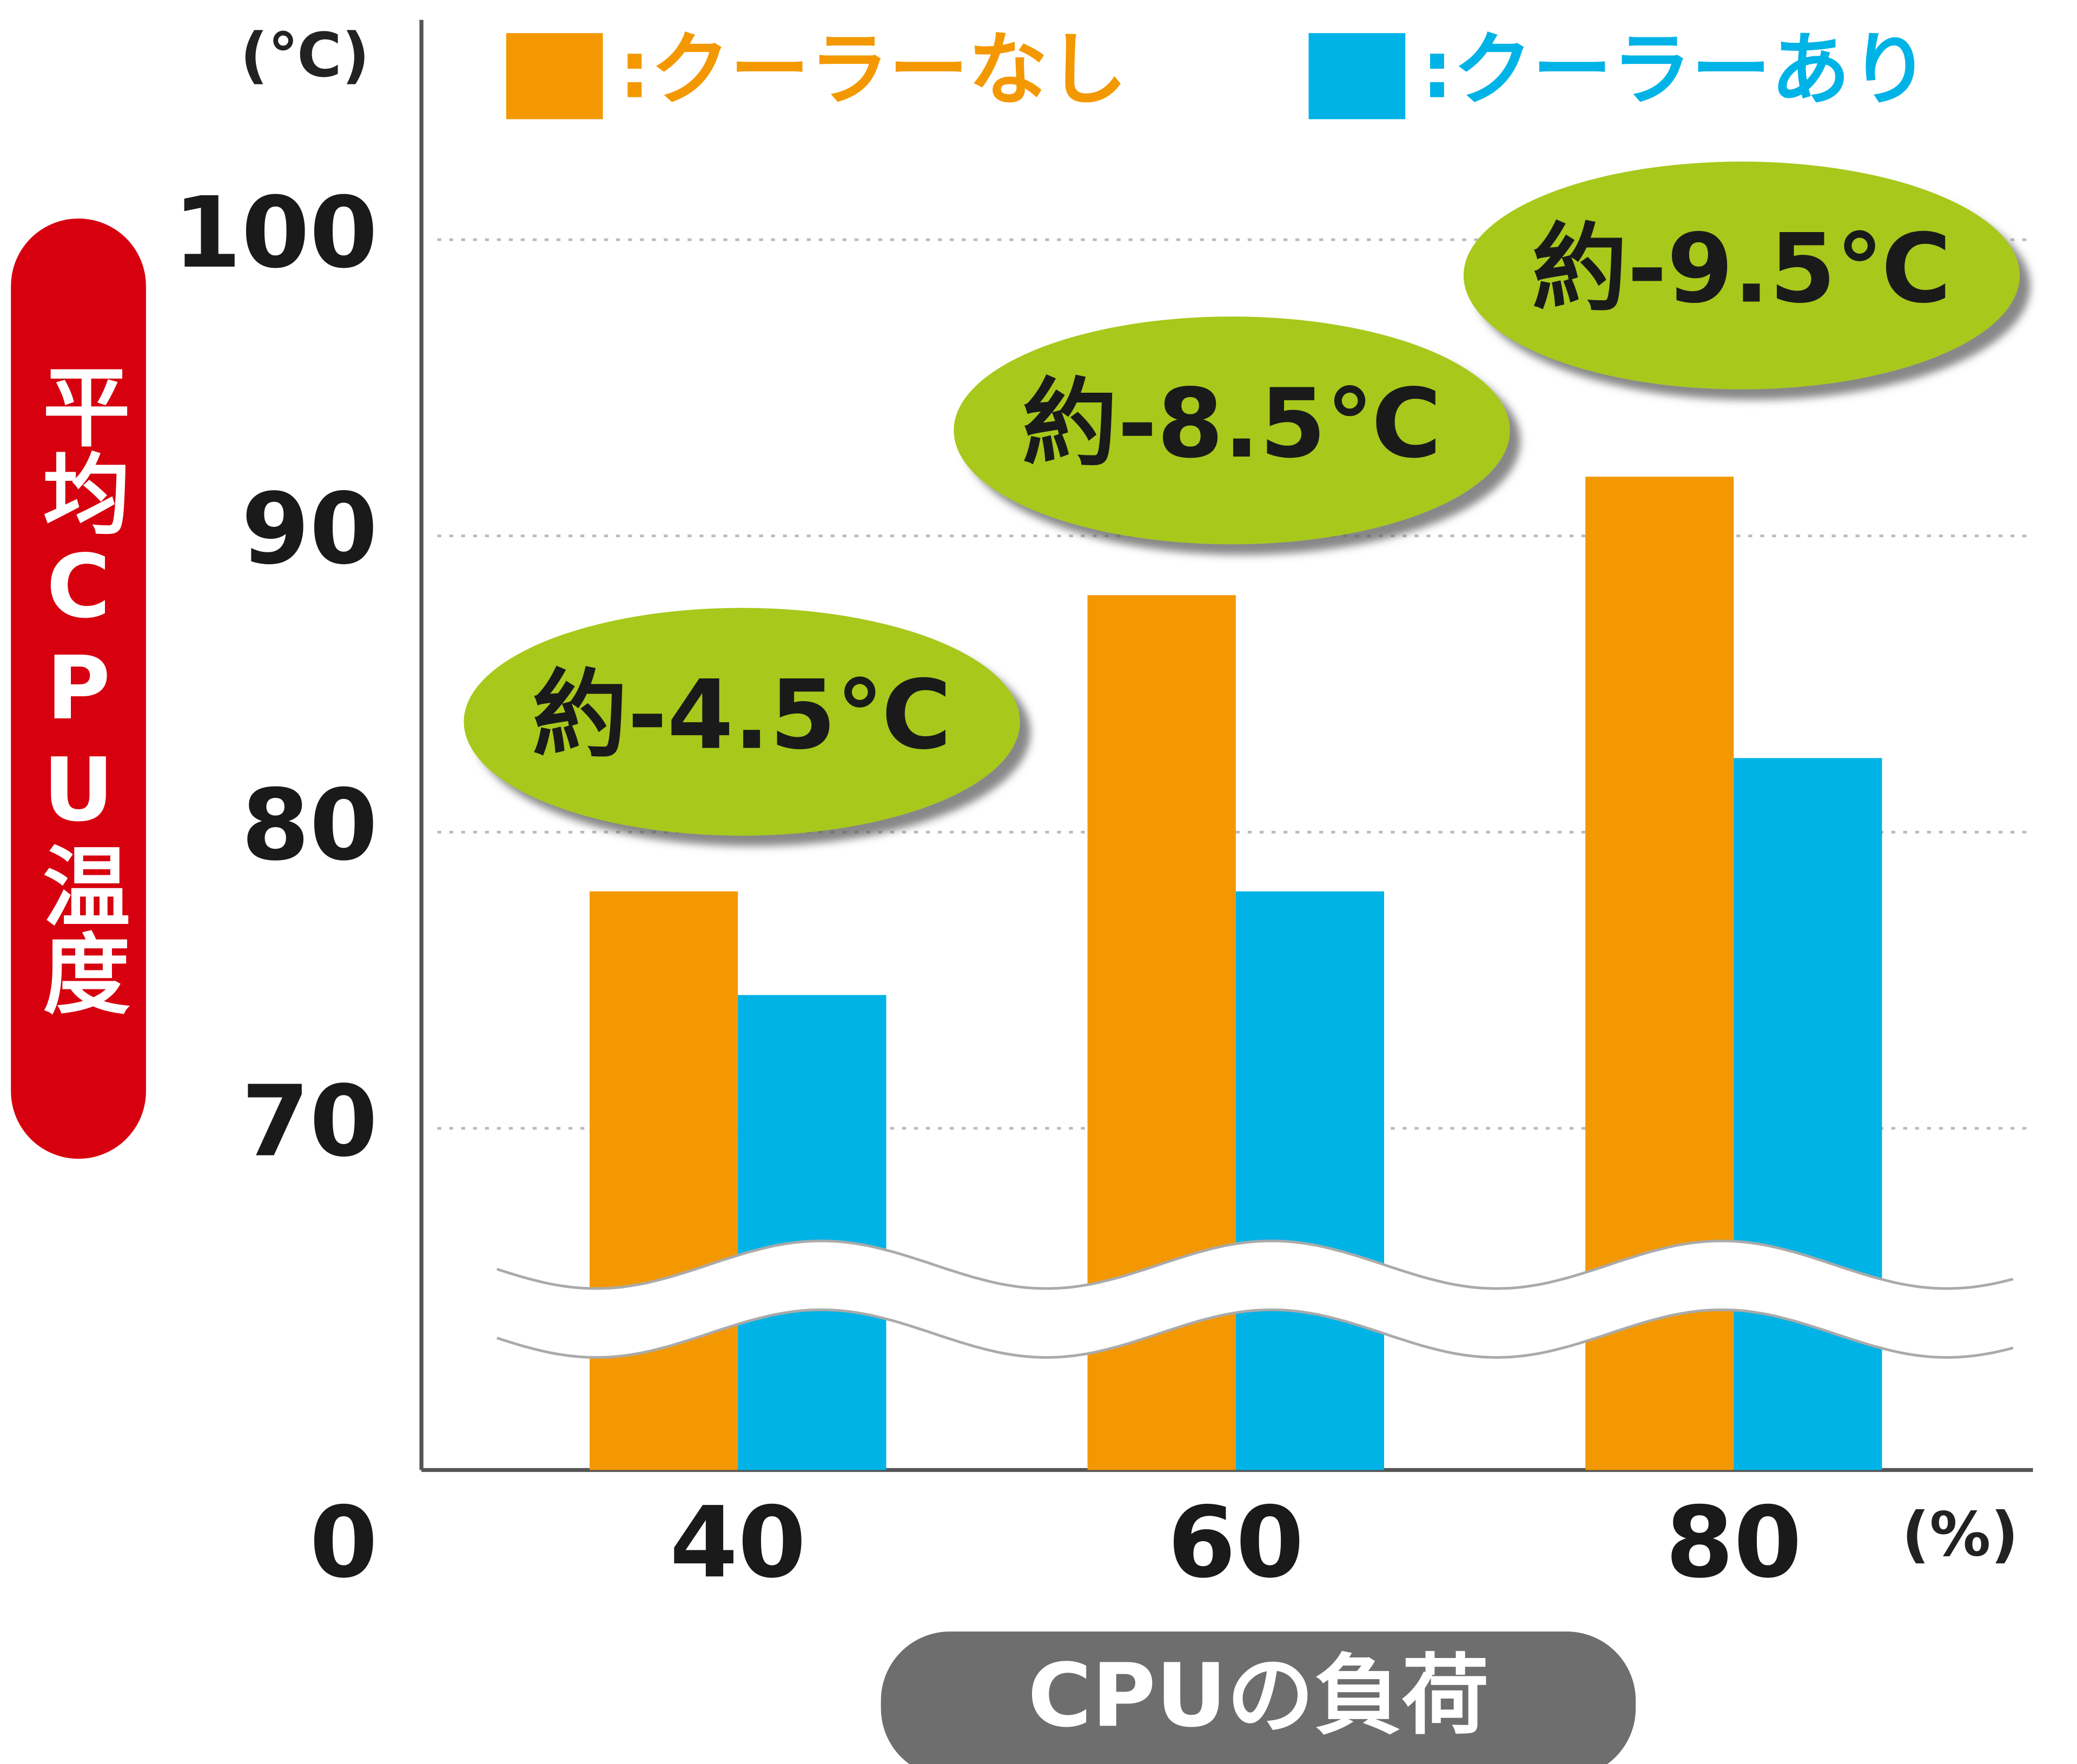  I want to click on y-axis-label: 平均CPU温度, so click(78, 688).